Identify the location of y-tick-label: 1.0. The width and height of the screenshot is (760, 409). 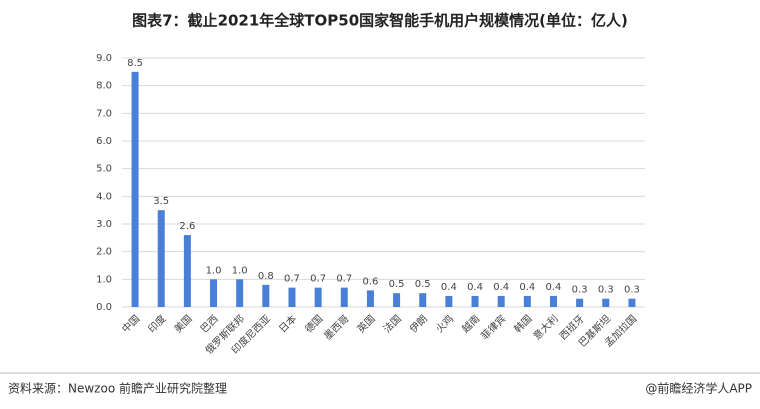
(104, 279).